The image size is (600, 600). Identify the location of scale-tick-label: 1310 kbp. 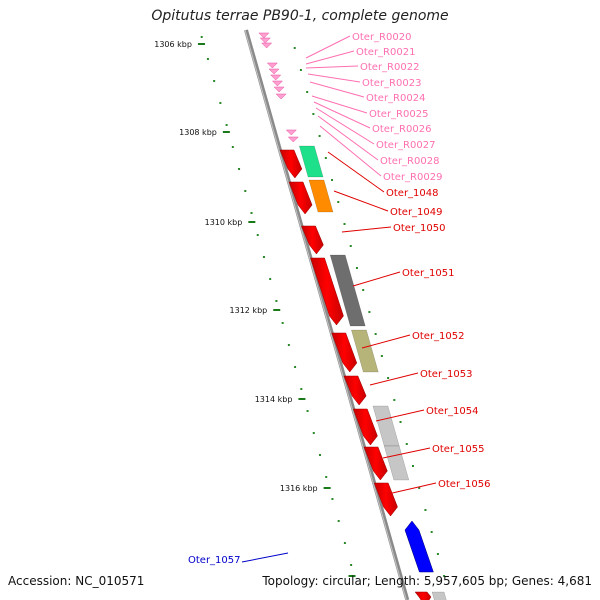
(224, 222).